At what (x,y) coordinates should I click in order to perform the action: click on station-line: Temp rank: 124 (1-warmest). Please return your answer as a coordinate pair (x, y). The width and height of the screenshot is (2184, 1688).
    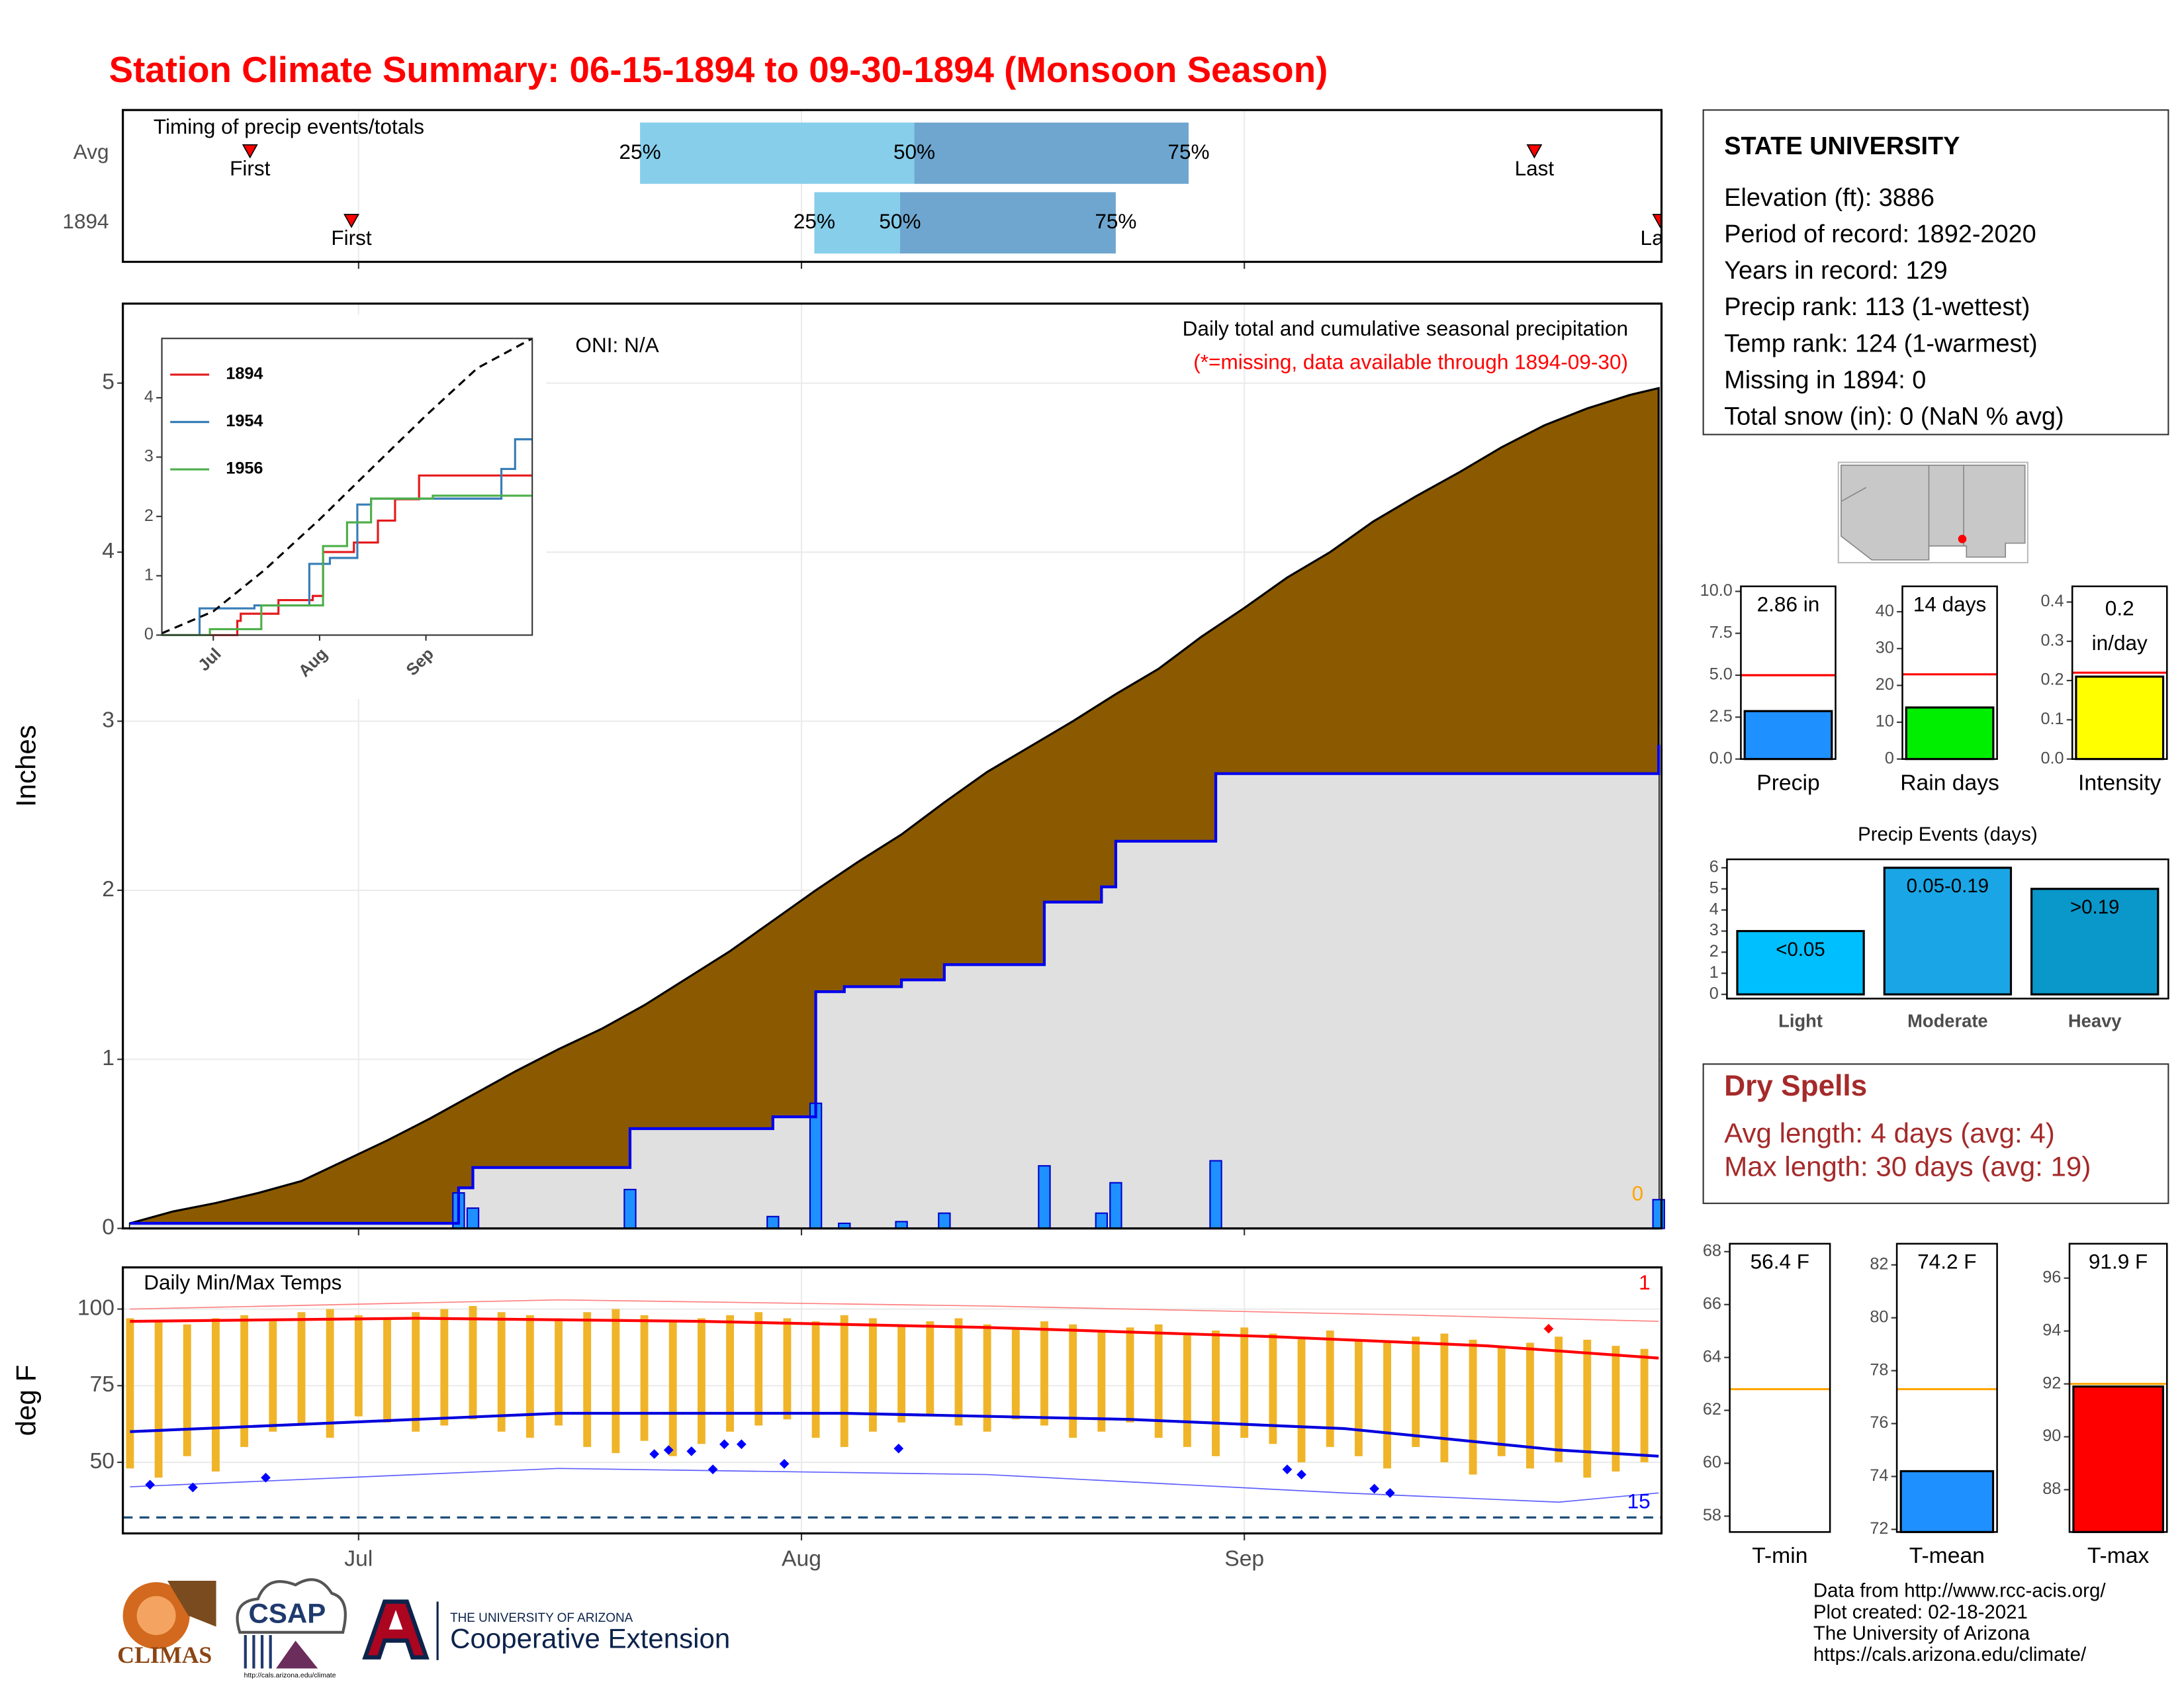
    Looking at the image, I should click on (1880, 343).